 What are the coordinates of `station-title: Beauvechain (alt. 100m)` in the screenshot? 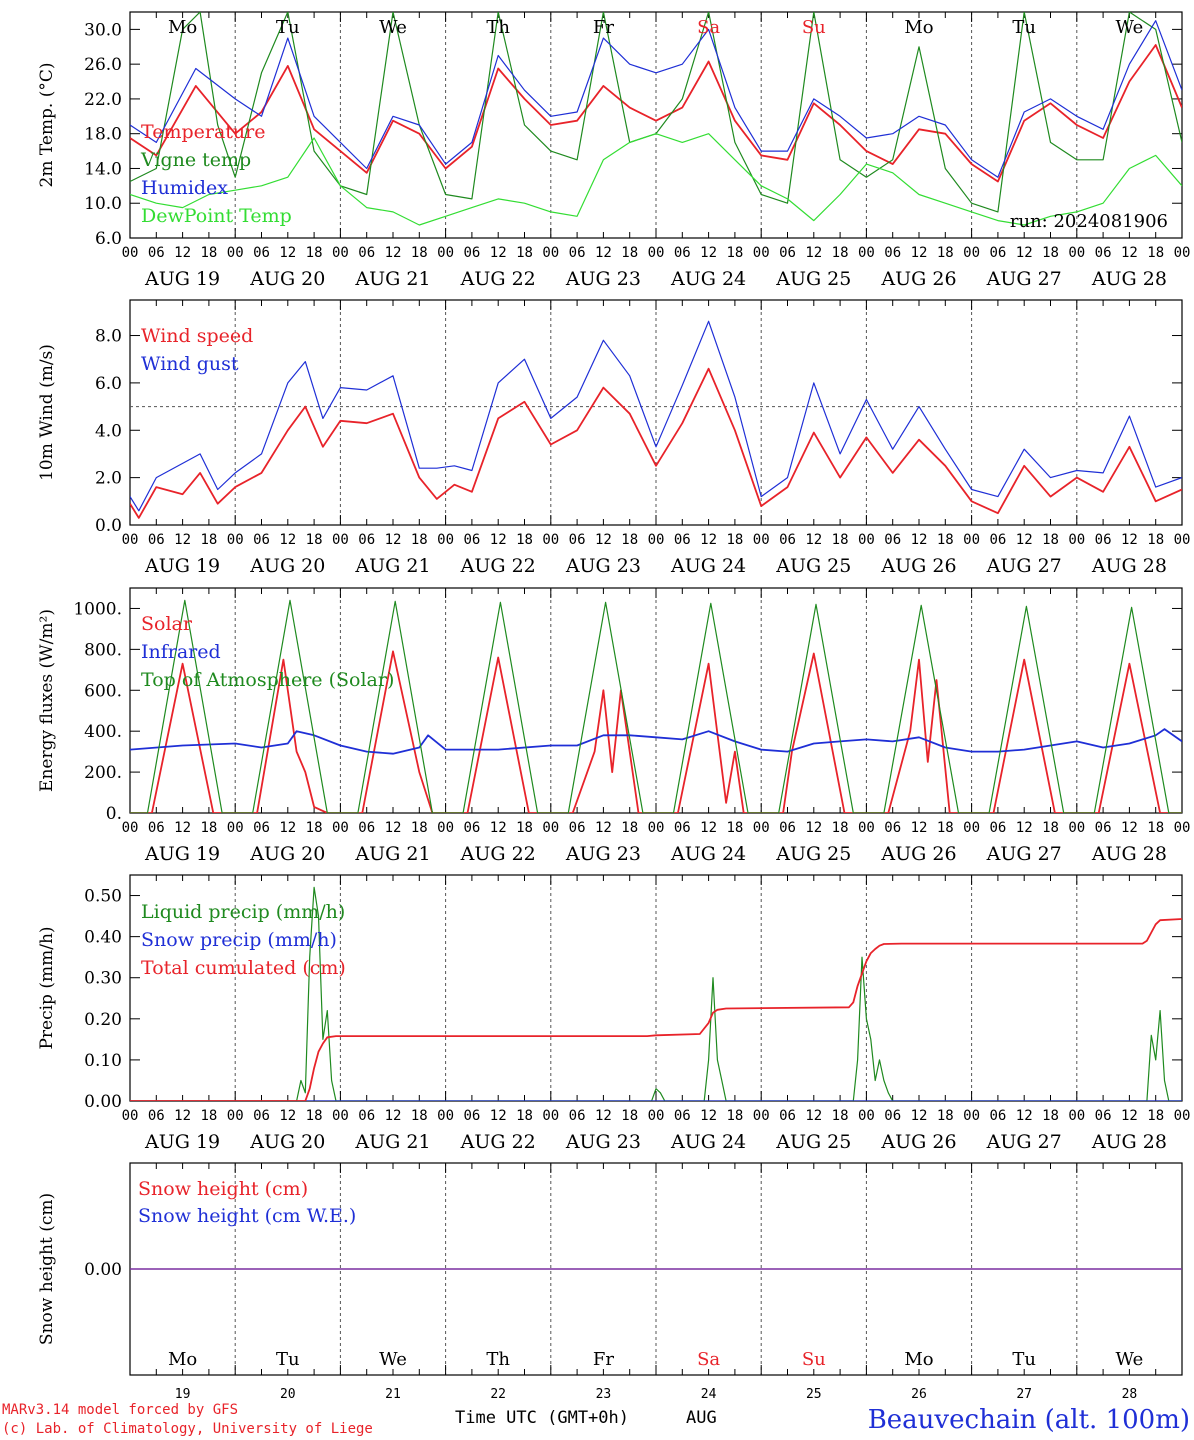 It's located at (1029, 1420).